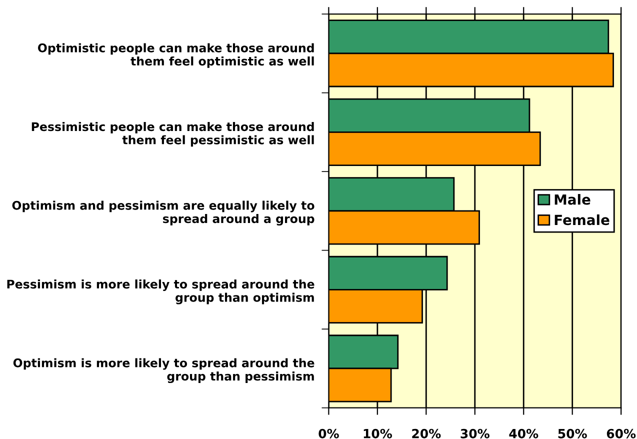 This screenshot has width=637, height=439. I want to click on x-tick-label: 40%, so click(523, 433).